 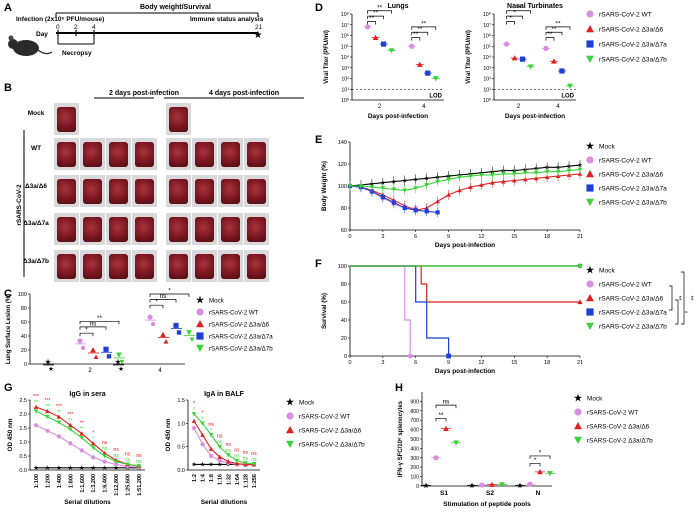 I want to click on x-tick-label: 4, so click(x=160, y=371).